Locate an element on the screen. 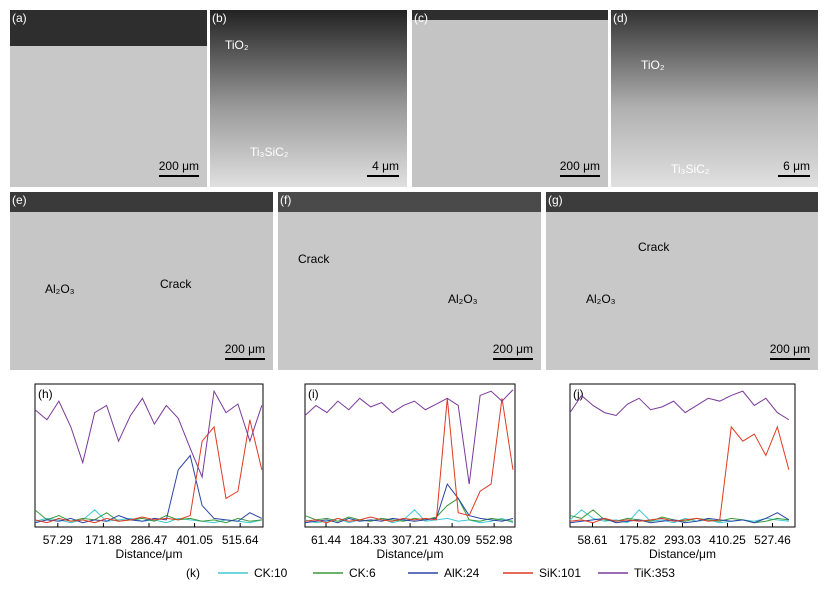 This screenshot has width=828, height=589. micrograph: (d) 6 μm TiO₂ Ti₃SiC₂ is located at coordinates (714, 98).